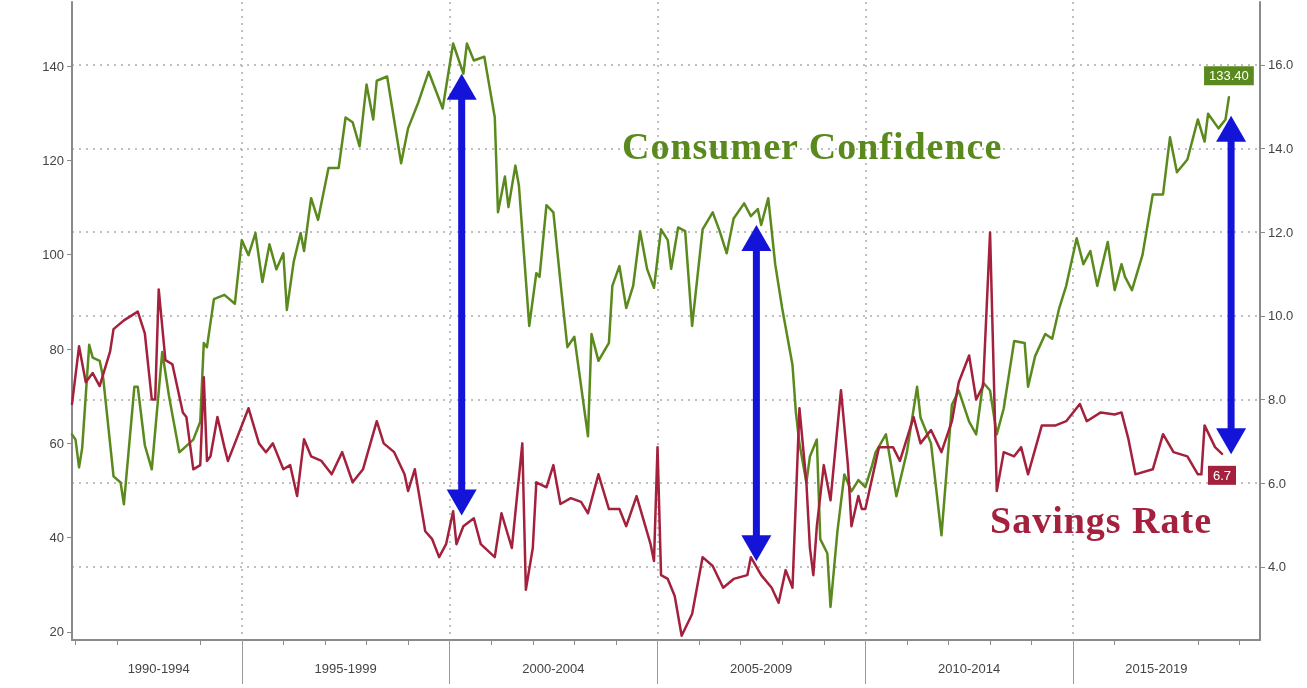 The image size is (1307, 688). I want to click on y2-tick-label: 4.0, so click(1277, 567).